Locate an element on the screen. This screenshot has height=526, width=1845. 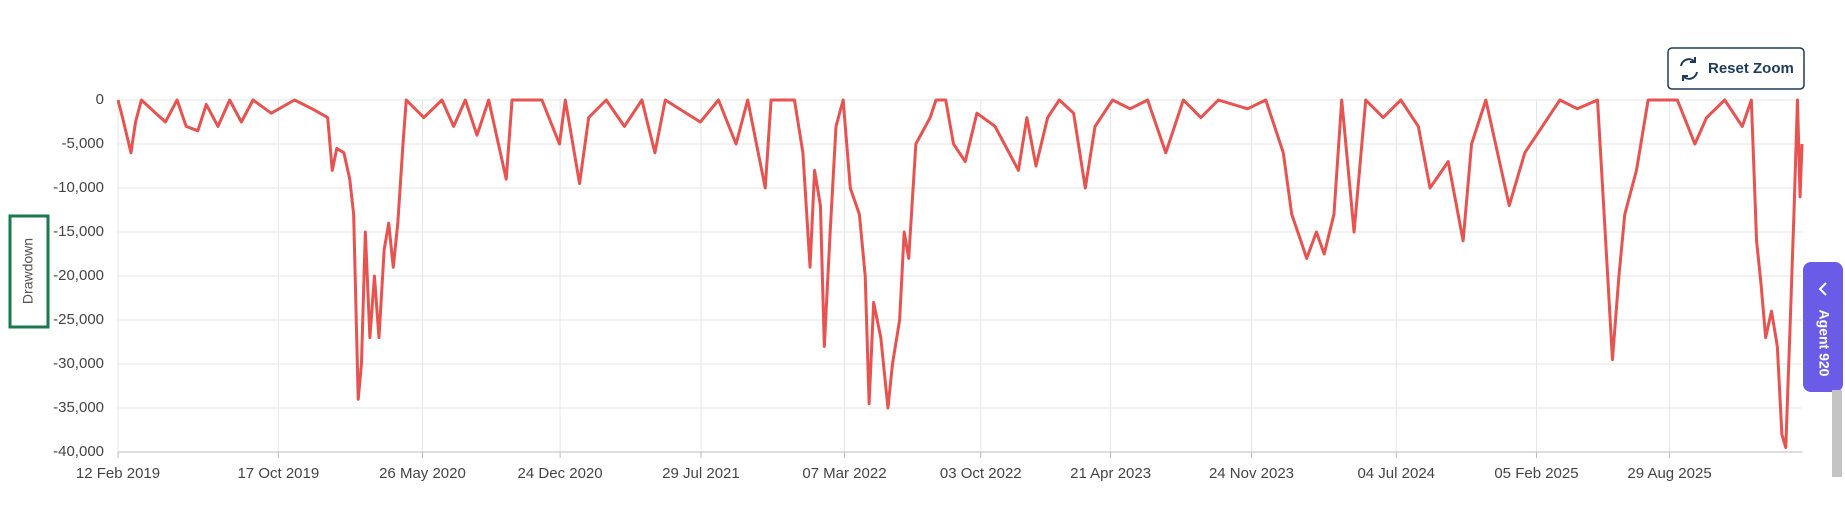
y-tick-label: -25,000 is located at coordinates (78, 319).